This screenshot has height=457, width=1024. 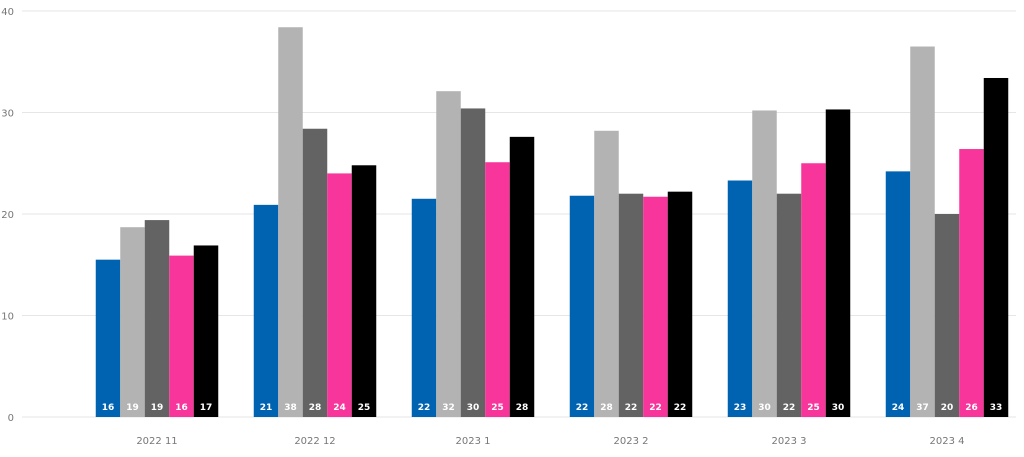 What do you see at coordinates (947, 441) in the screenshot?
I see `x-tick-label: 2023 4` at bounding box center [947, 441].